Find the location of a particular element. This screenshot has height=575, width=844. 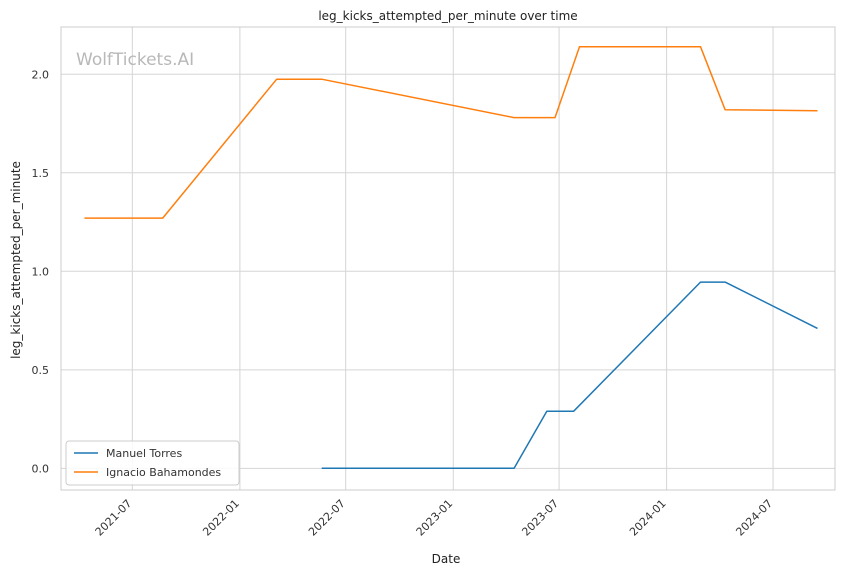

watermark: WolfTickets.AI is located at coordinates (135, 60).